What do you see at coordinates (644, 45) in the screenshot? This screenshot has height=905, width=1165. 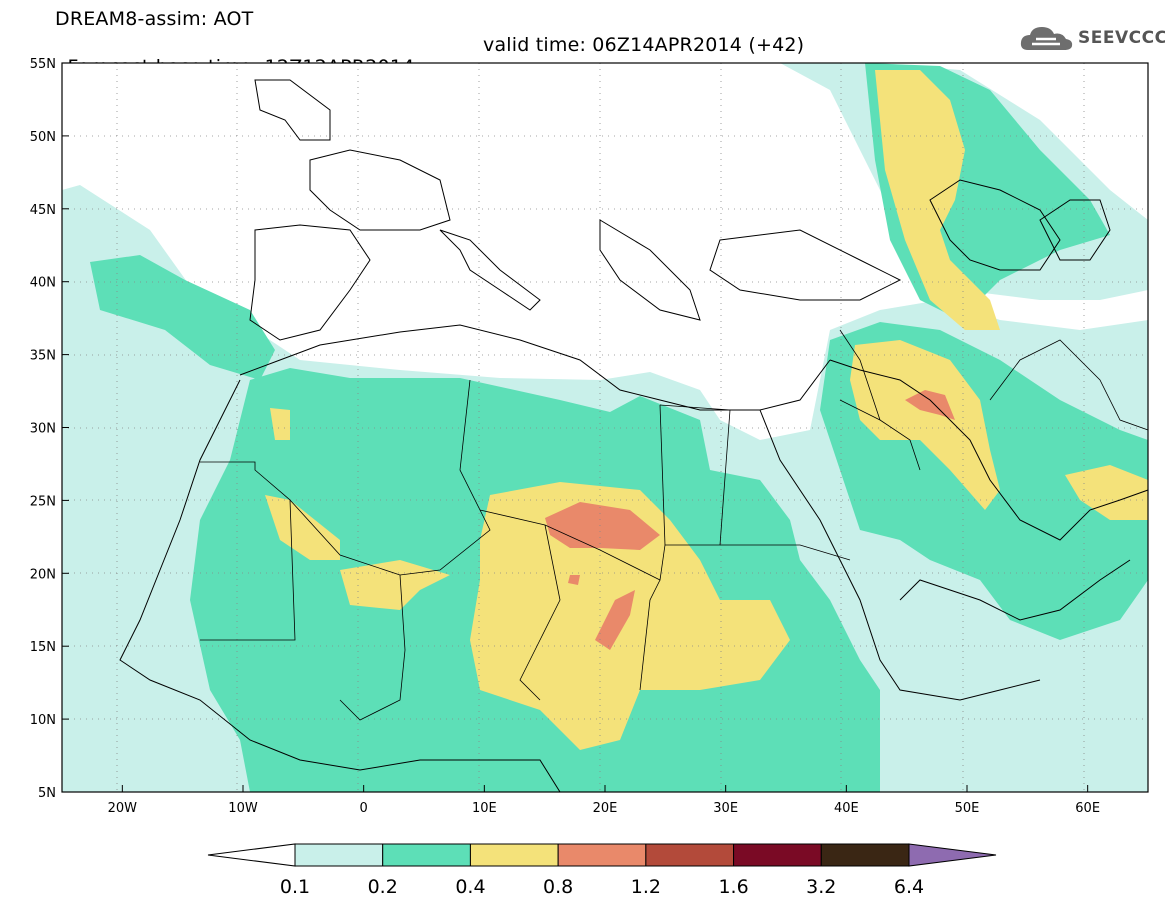 I see `valid-time: valid time: 06Z14APR2014 (+42)` at bounding box center [644, 45].